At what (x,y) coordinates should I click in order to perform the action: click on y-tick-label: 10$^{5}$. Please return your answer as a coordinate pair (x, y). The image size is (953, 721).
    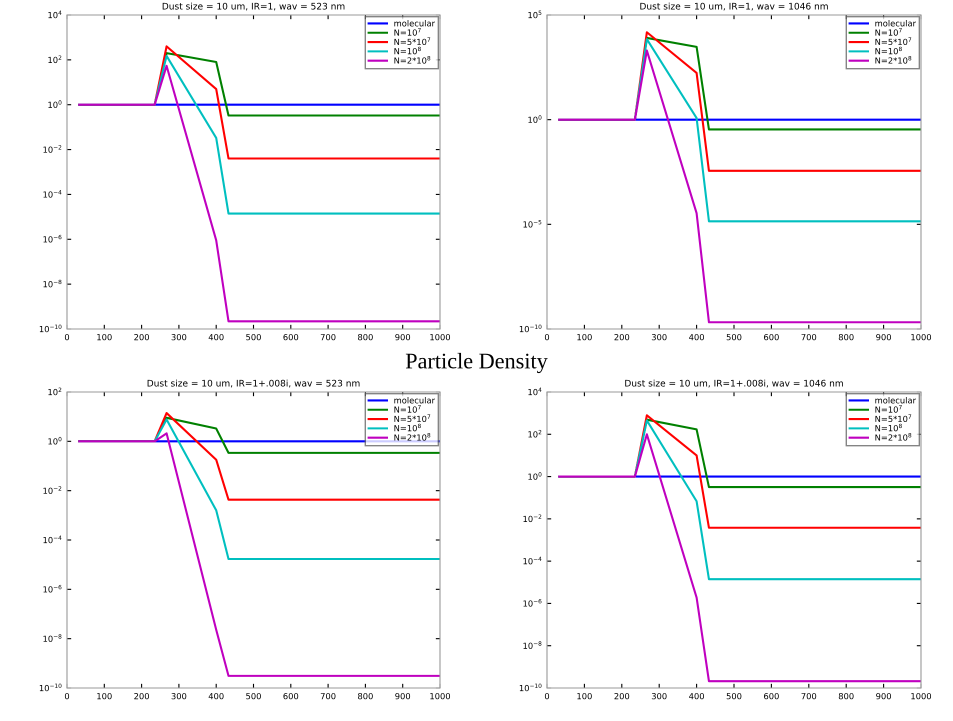
    Looking at the image, I should click on (535, 14).